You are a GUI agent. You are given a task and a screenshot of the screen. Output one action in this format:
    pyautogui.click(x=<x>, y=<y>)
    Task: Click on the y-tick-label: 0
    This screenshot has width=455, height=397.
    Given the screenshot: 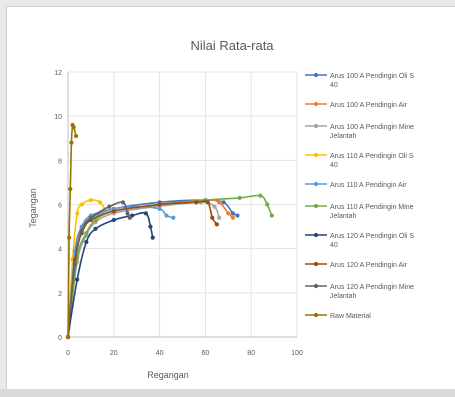 What is the action you would take?
    pyautogui.click(x=60, y=338)
    